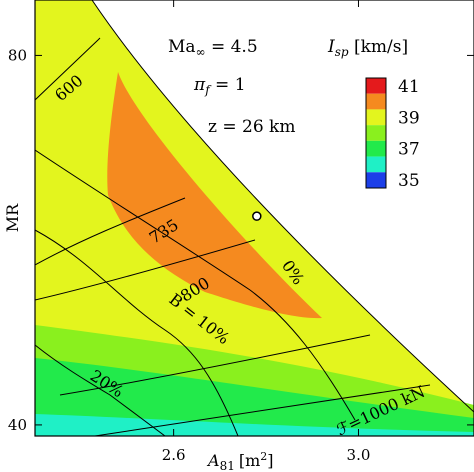  Describe the element at coordinates (359, 455) in the screenshot. I see `x-tick-label: 3.0` at that location.